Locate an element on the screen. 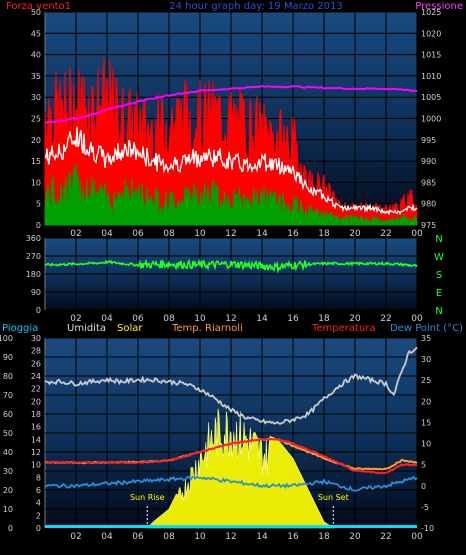  y-tick-label: 2 is located at coordinates (38, 515).